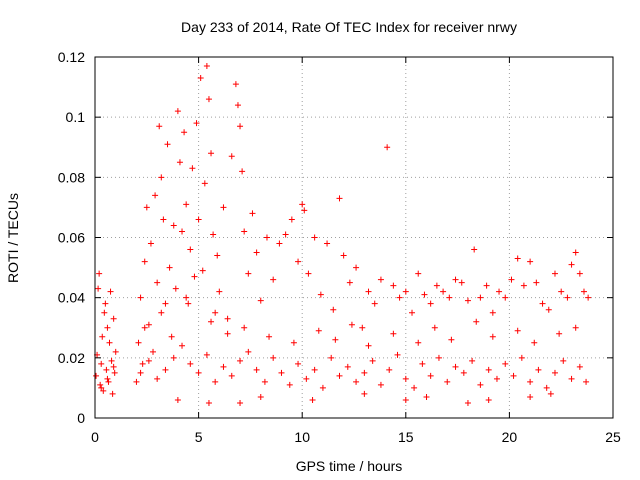  I want to click on y-tick-label: 0.04, so click(71, 298).